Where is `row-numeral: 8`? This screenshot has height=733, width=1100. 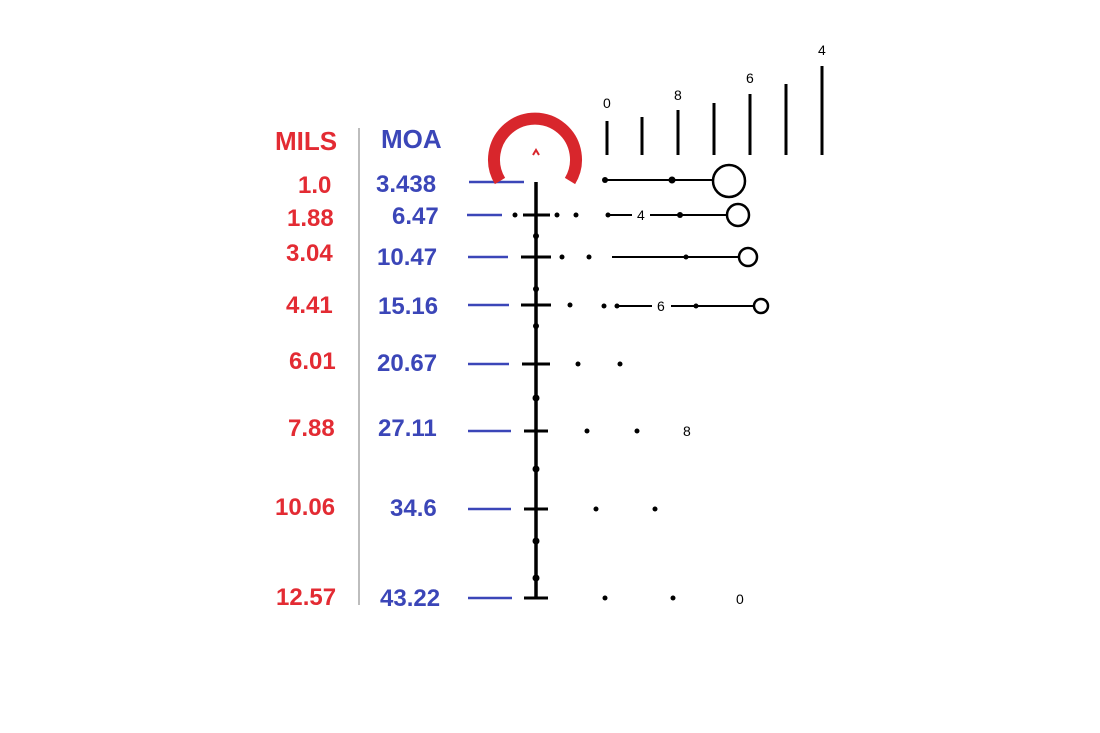 row-numeral: 8 is located at coordinates (687, 431).